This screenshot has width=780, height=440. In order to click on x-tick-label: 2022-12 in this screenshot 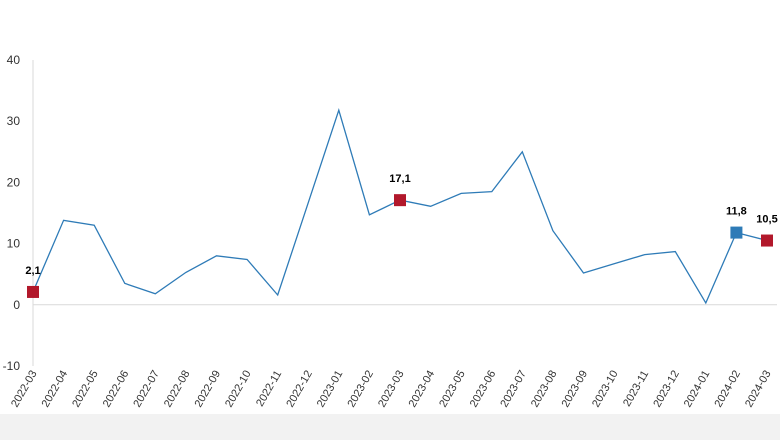, I will do `click(299, 389)`.